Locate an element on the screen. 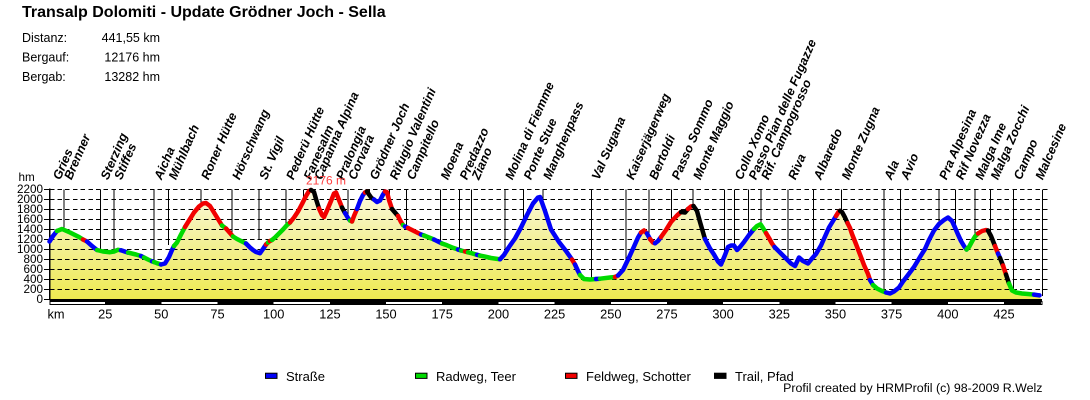 The height and width of the screenshot is (400, 1090). svg-text: 13282 hm is located at coordinates (132, 77).